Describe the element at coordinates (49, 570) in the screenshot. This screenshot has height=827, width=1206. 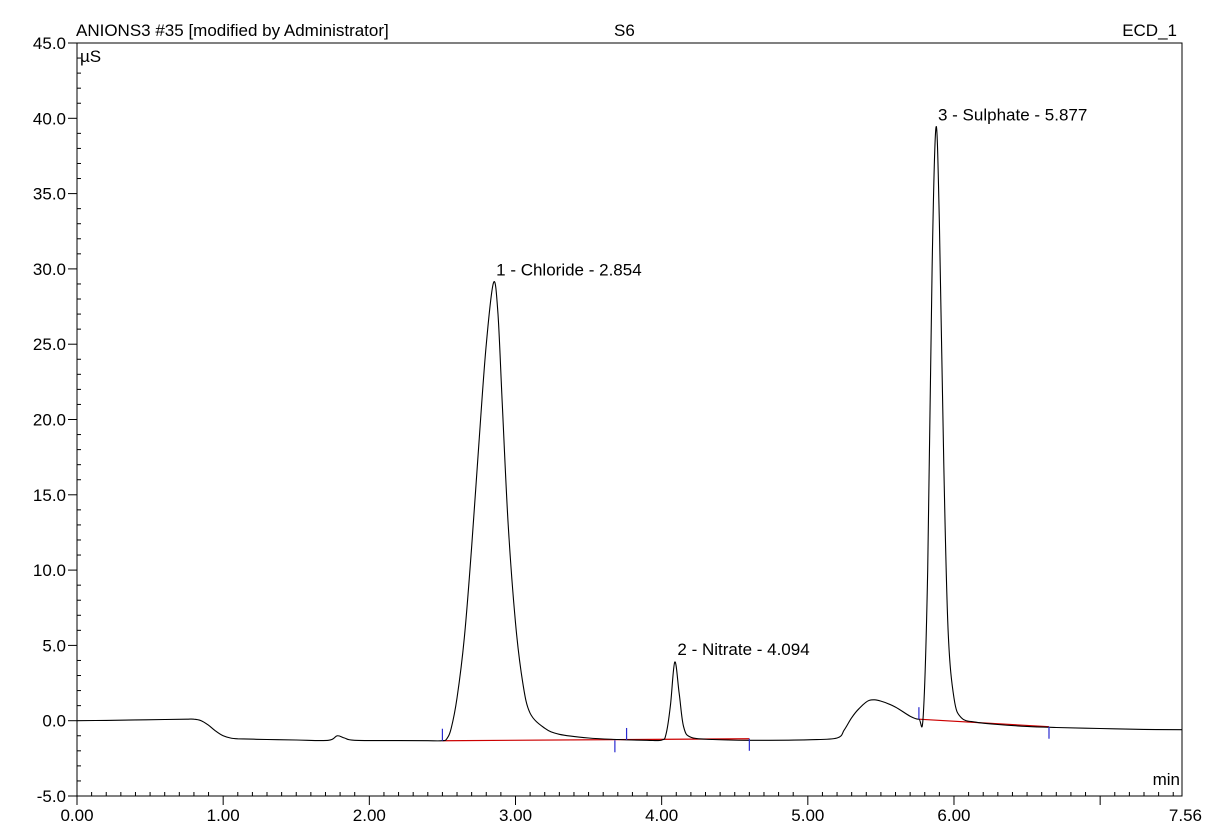
I see `y-tick-label: 10.0` at that location.